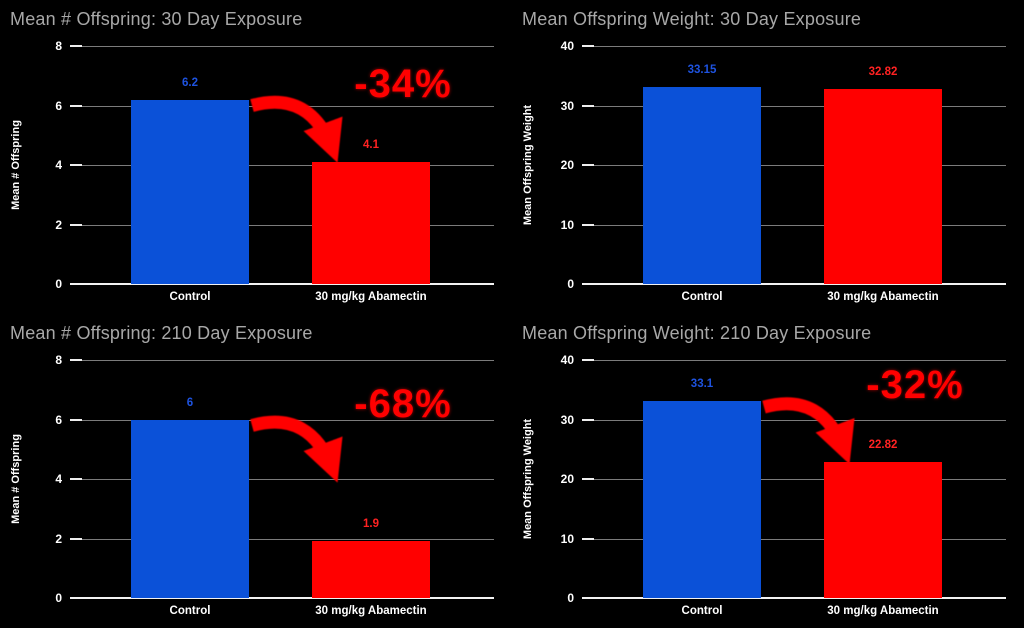 The width and height of the screenshot is (1024, 628). What do you see at coordinates (156, 19) in the screenshot?
I see `chart-title: Mean # Offspring: 30 Day Exposure` at bounding box center [156, 19].